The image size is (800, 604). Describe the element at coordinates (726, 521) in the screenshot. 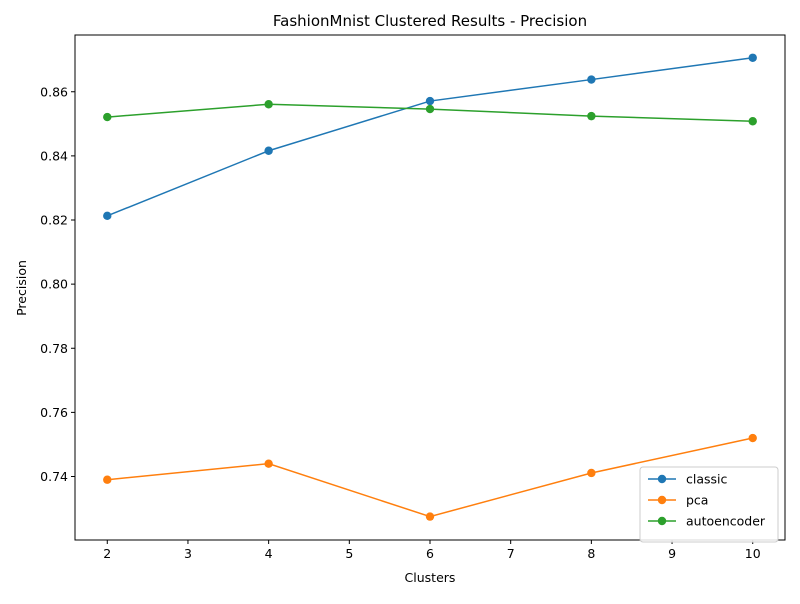

I see `legend-label: autoencoder` at that location.